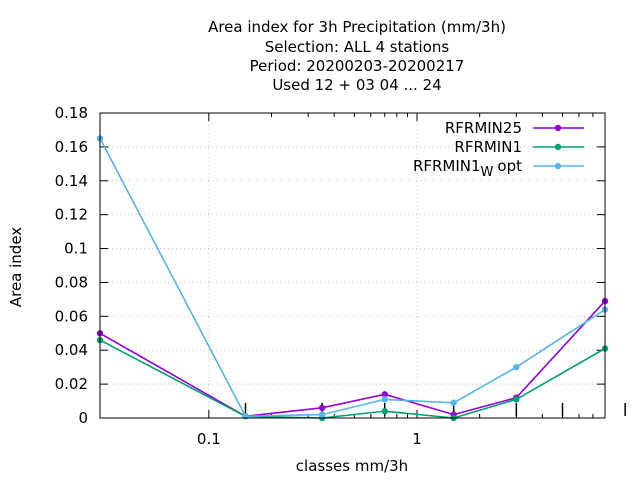 The height and width of the screenshot is (480, 640). What do you see at coordinates (71, 147) in the screenshot?
I see `y-tick-label: 0.16` at bounding box center [71, 147].